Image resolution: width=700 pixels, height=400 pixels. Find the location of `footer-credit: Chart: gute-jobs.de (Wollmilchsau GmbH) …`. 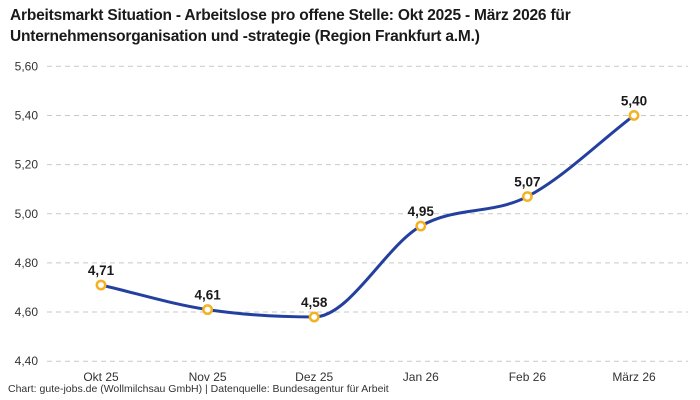

footer-credit: Chart: gute-jobs.de (Wollmilchsau GmbH) … is located at coordinates (198, 389).